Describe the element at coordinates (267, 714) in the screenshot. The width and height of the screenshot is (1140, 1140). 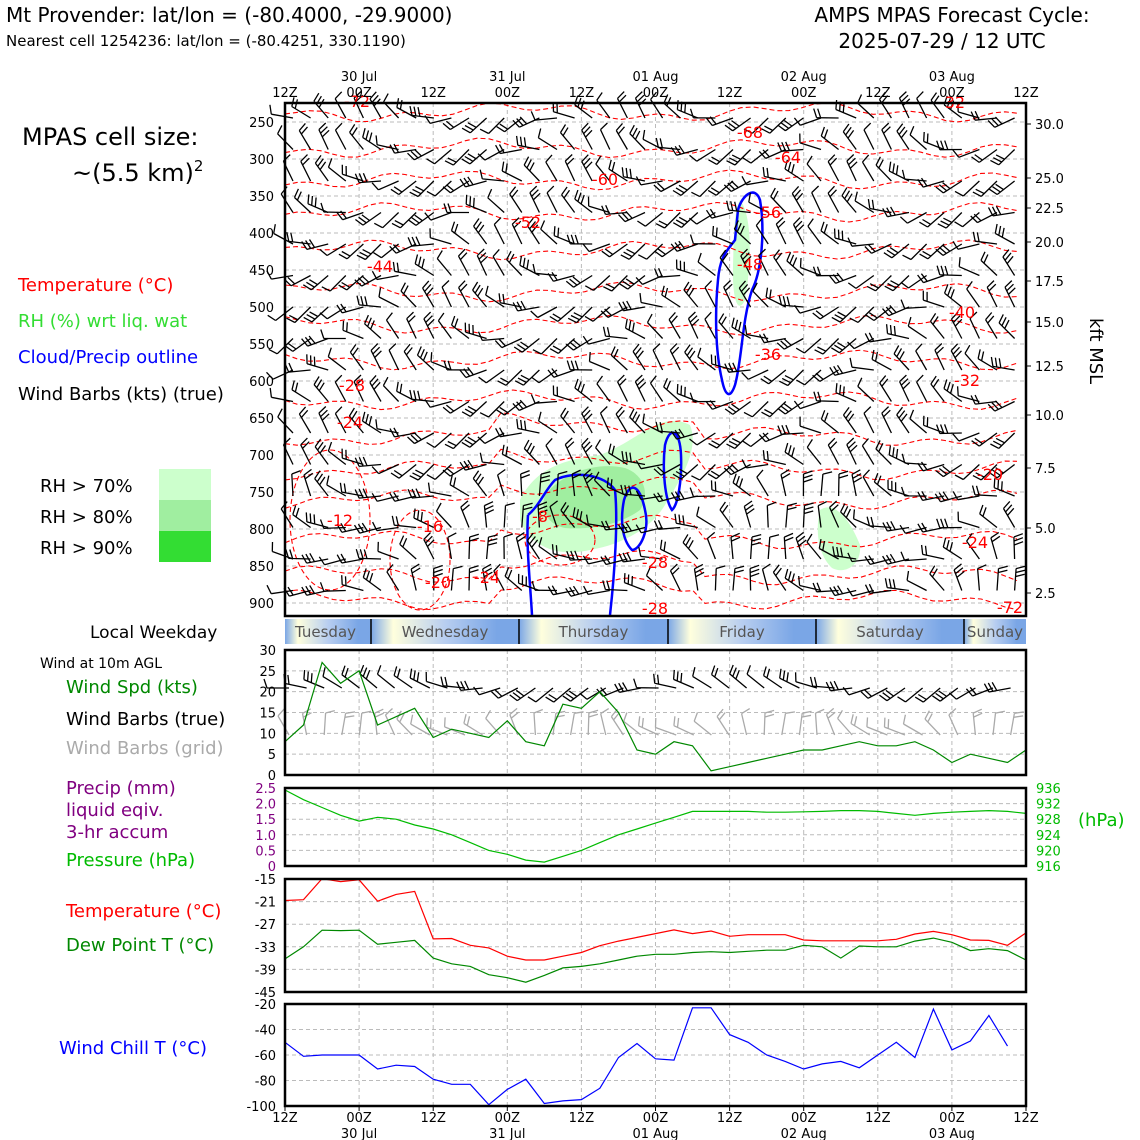
I see `y-tick-label: 15` at that location.